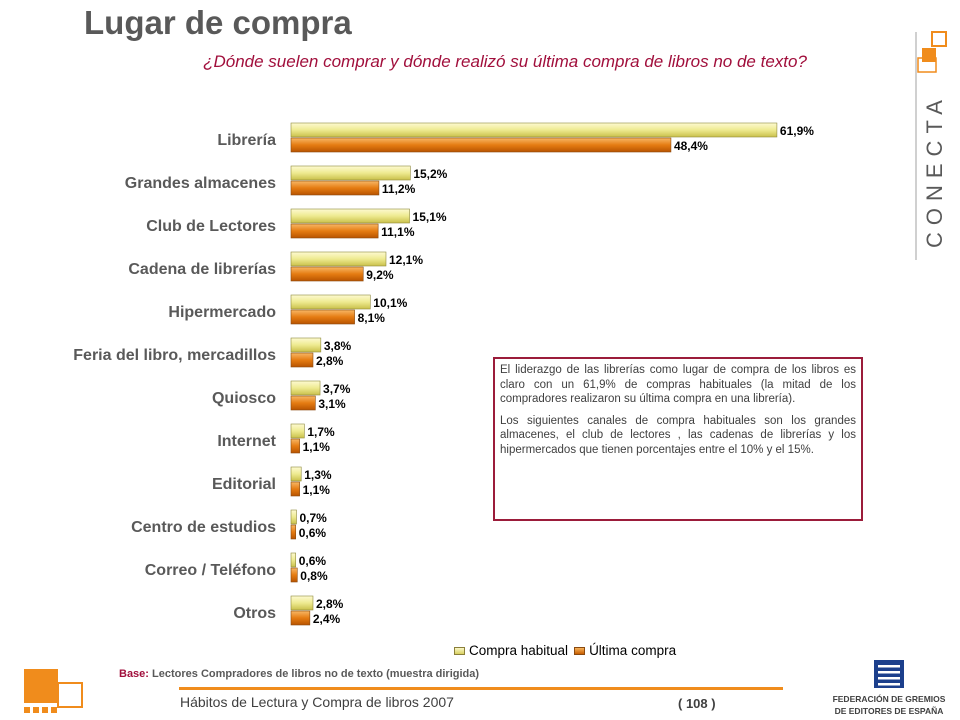  I want to click on chart-legend: Compra habitual Última compra, so click(568, 650).